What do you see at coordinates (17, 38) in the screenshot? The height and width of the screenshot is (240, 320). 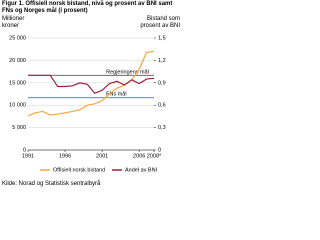 I see `y-tick-label: 25 000` at bounding box center [17, 38].